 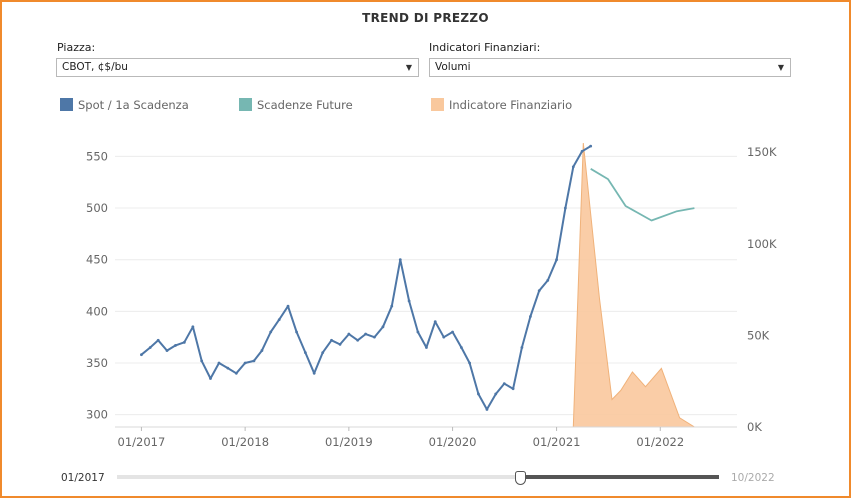 What do you see at coordinates (133, 105) in the screenshot?
I see `legend-label-spot: Spot / 1a Scadenza` at bounding box center [133, 105].